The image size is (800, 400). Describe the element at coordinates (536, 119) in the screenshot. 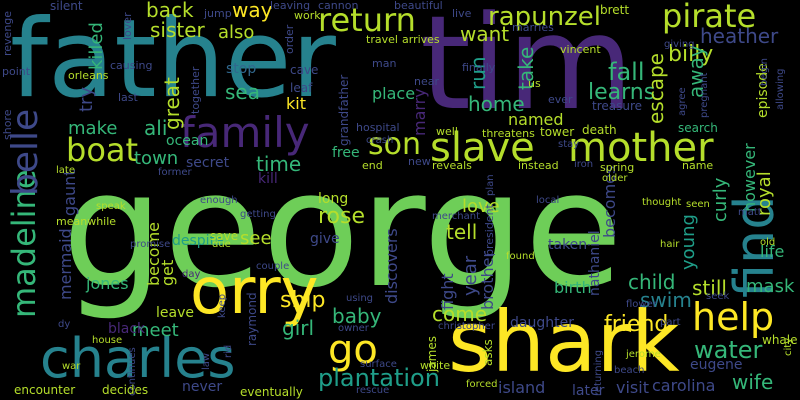

I see `word-named: named` at that location.